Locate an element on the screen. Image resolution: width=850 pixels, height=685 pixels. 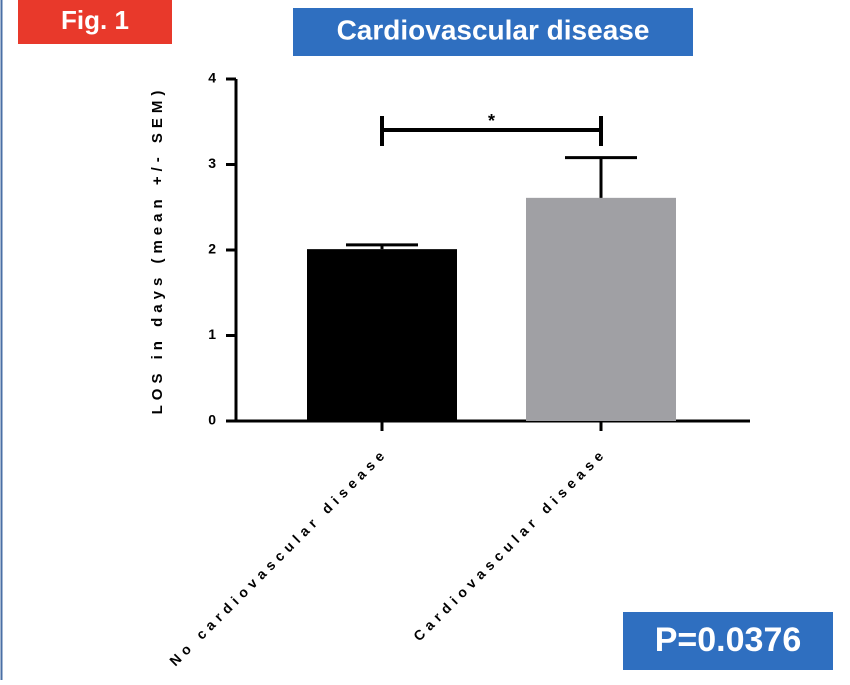
p-value: P=0.0376 is located at coordinates (728, 640).